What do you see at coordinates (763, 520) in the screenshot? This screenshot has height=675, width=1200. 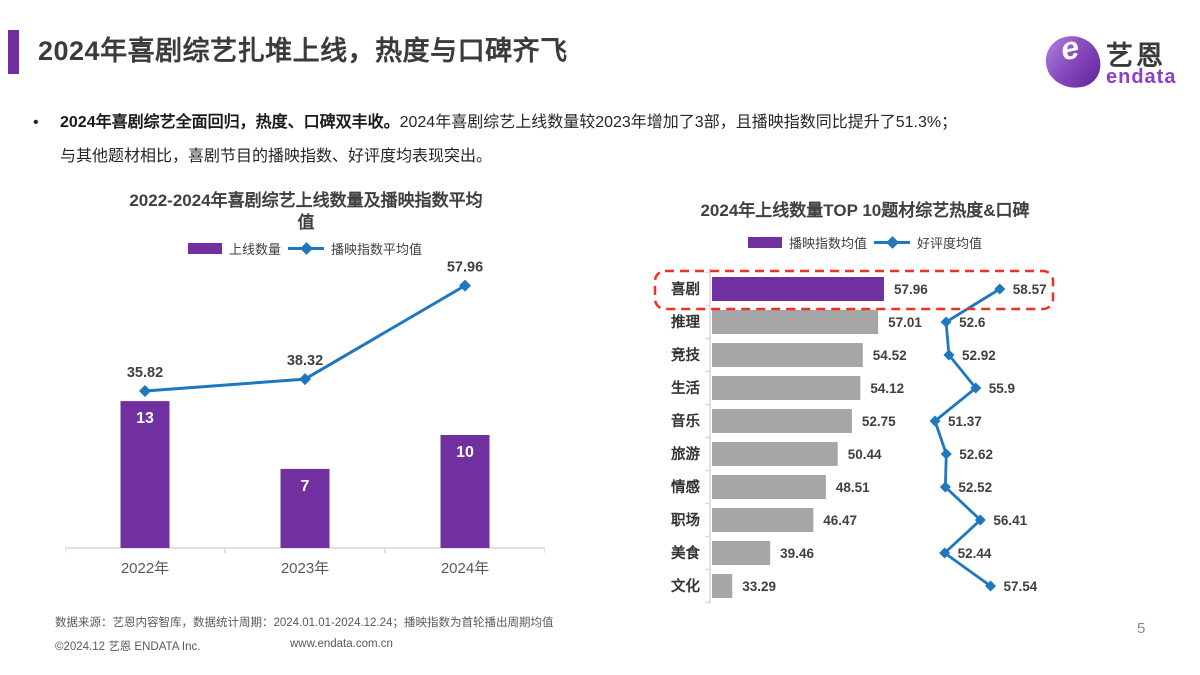 I see `bar-职场` at bounding box center [763, 520].